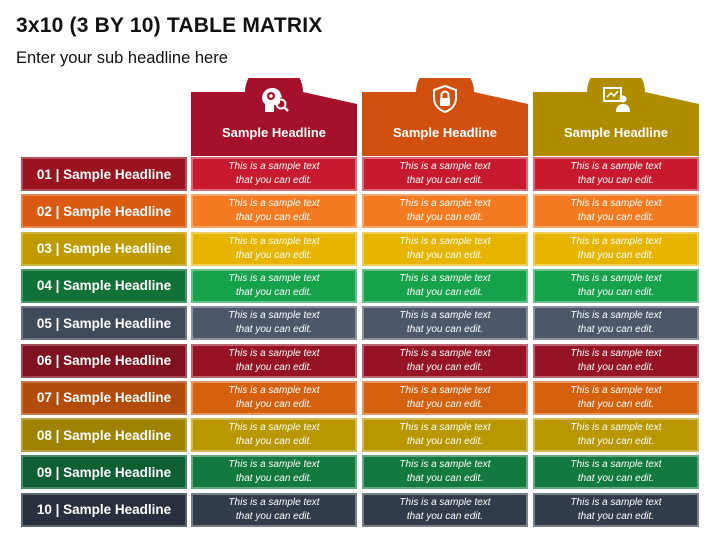 This screenshot has height=540, width=720. I want to click on cell-r8-c3: This is a sample text that you can edit., so click(616, 435).